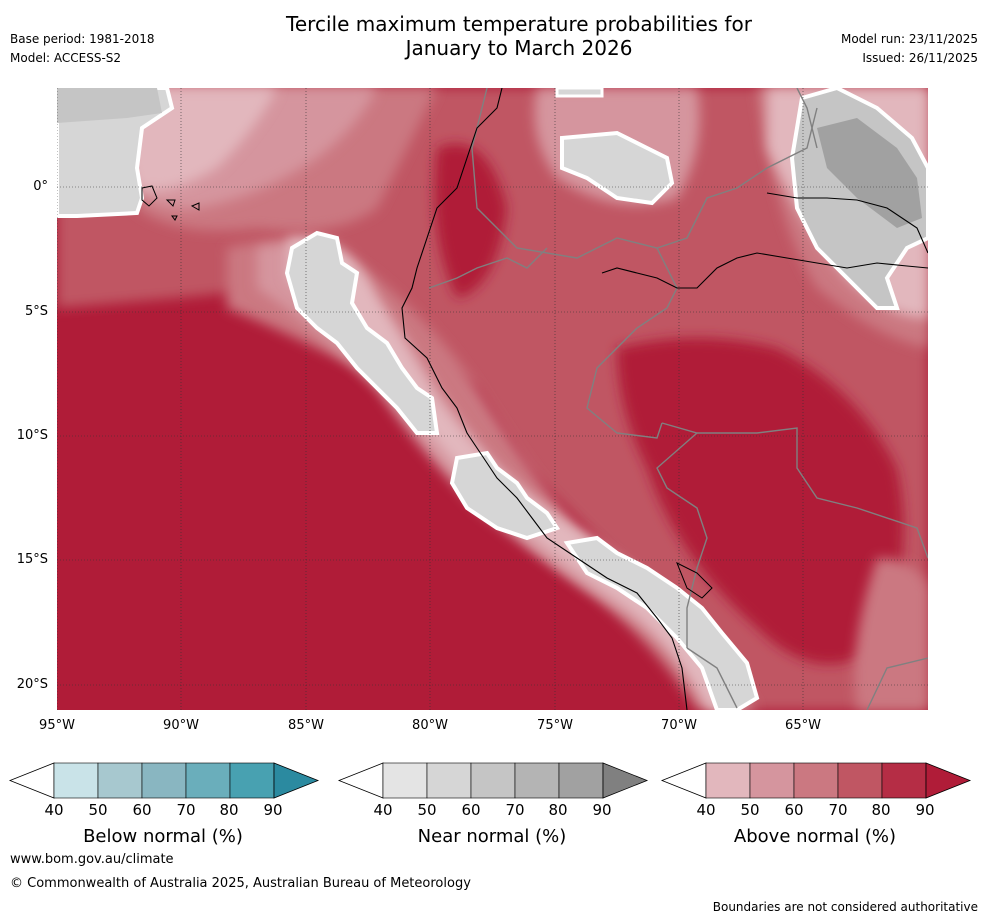 The image size is (988, 919). I want to click on colorbar-near-normal, so click(493, 780).